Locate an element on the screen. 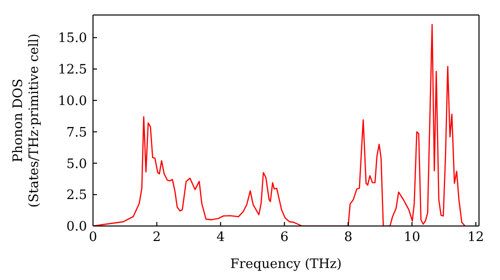 Image resolution: width=500 pixels, height=280 pixels. x-axis-title: Frequency (THz) is located at coordinates (286, 264).